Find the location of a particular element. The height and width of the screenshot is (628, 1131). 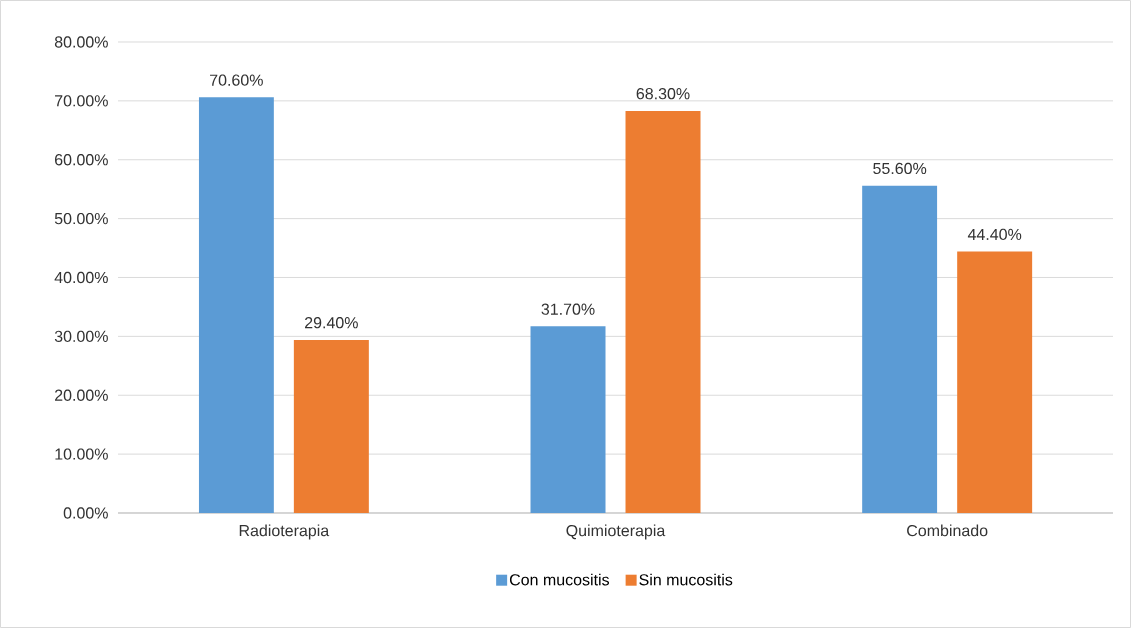

y-tick-label: 20.00% is located at coordinates (81, 395).